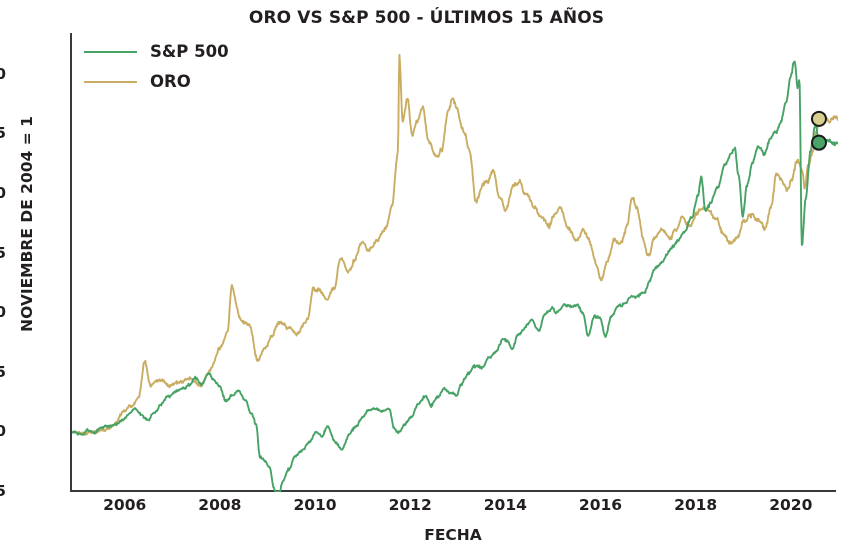 The image size is (853, 554). Describe the element at coordinates (110, 81) in the screenshot. I see `legend-swatch-oro` at that location.